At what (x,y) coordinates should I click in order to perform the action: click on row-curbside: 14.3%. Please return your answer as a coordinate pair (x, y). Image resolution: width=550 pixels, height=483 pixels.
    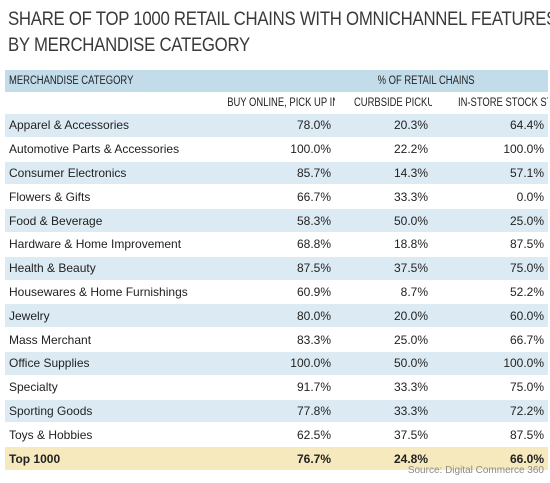
    Looking at the image, I should click on (383, 173).